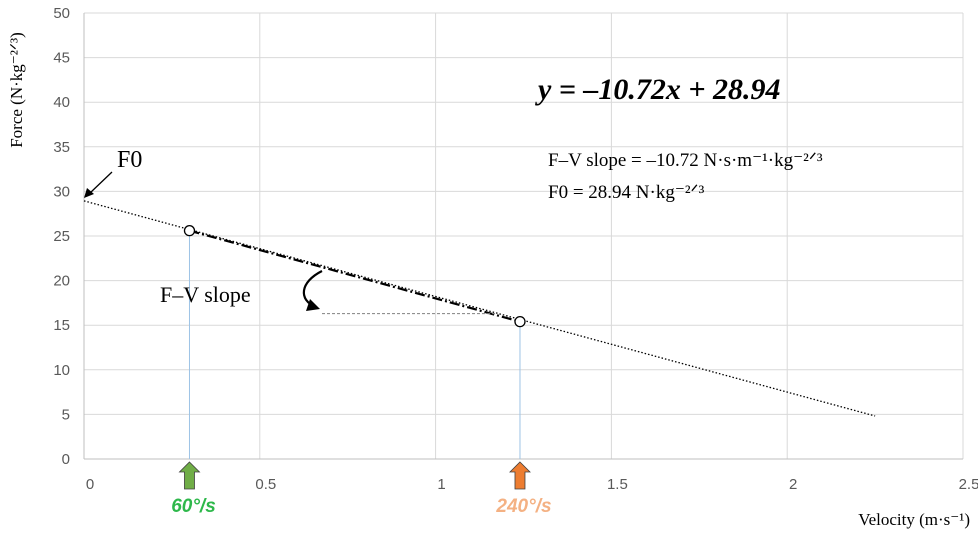 Image resolution: width=978 pixels, height=534 pixels. Describe the element at coordinates (61, 325) in the screenshot. I see `y-tick-label: 15` at that location.